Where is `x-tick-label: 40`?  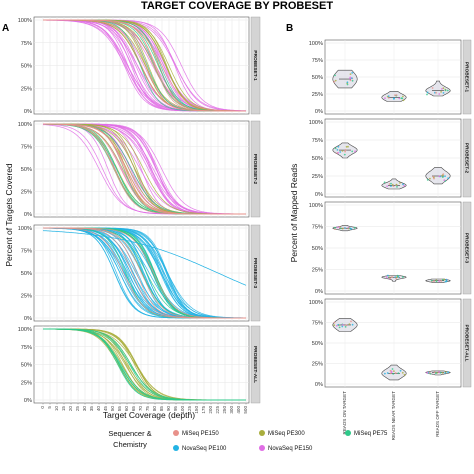 x-tick-label: 40 is located at coordinates (98, 409).